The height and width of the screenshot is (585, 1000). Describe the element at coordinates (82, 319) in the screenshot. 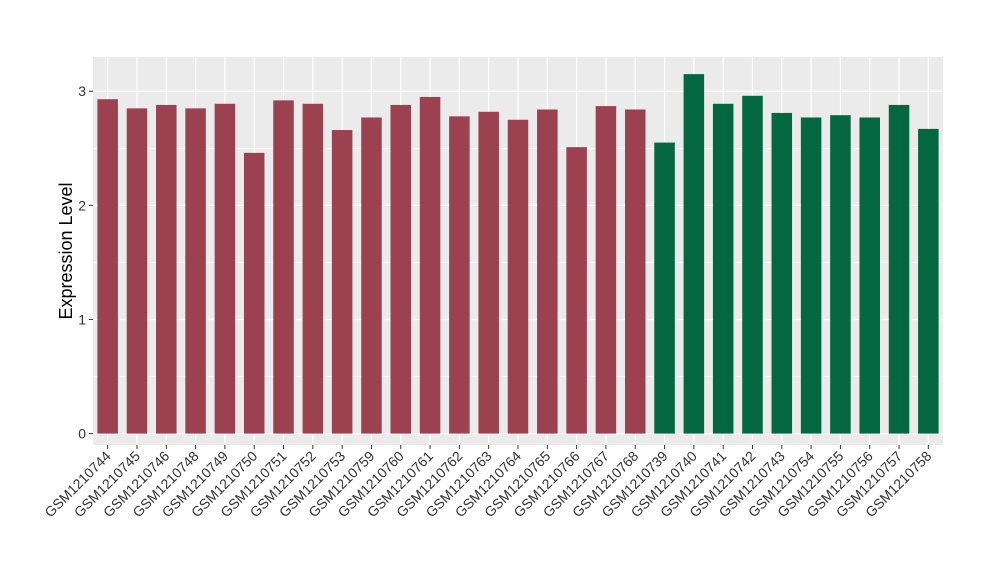

I see `y-tick-label: 1` at that location.